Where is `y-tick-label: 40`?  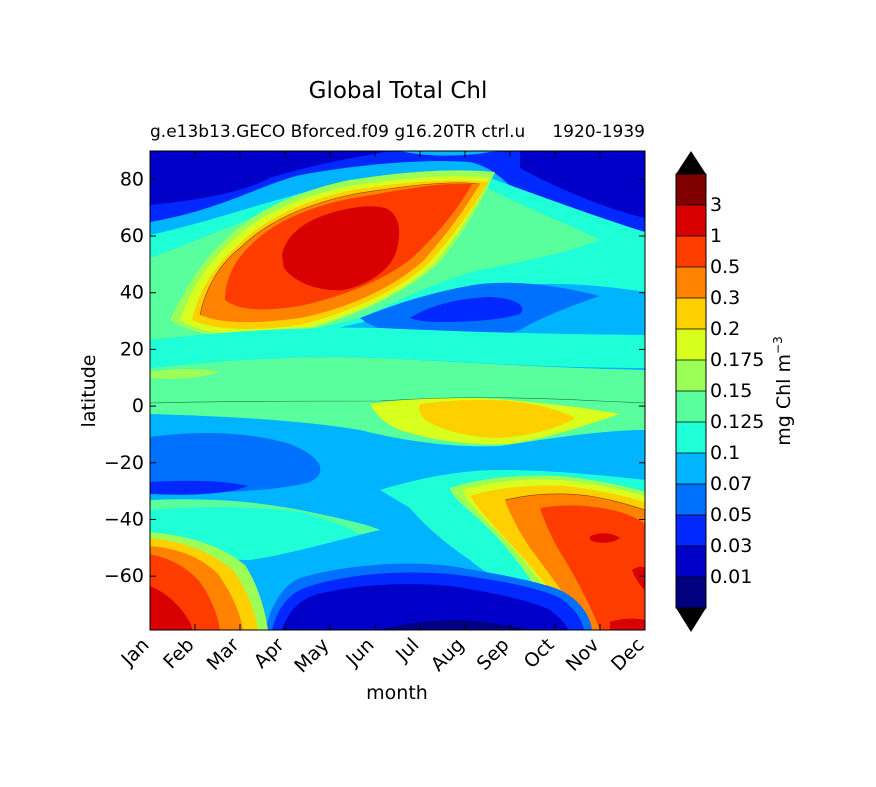
y-tick-label: 40 is located at coordinates (132, 293).